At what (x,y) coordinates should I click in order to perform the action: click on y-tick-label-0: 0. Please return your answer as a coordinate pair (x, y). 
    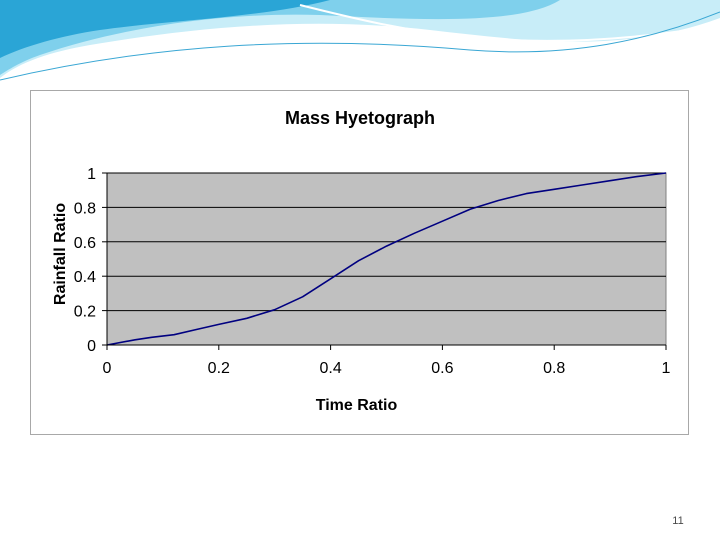
    Looking at the image, I should click on (91, 346).